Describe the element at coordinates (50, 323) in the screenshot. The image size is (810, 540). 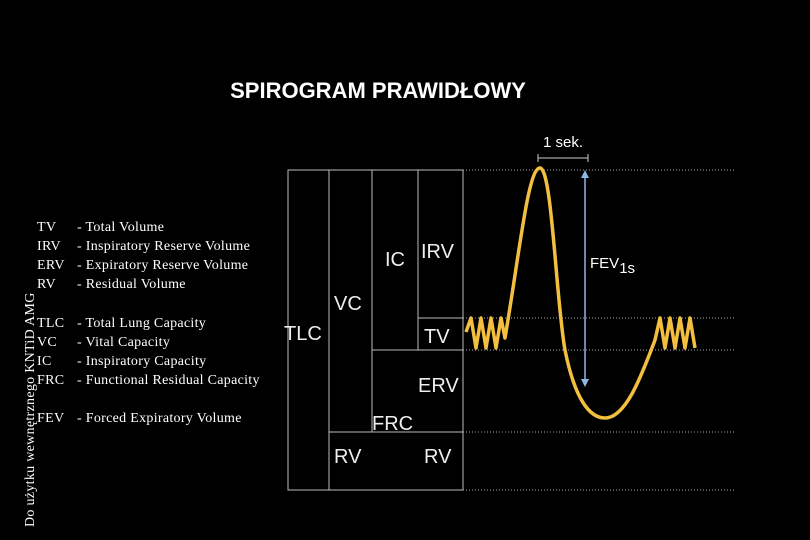
I see `legend-abbr: TLC` at that location.